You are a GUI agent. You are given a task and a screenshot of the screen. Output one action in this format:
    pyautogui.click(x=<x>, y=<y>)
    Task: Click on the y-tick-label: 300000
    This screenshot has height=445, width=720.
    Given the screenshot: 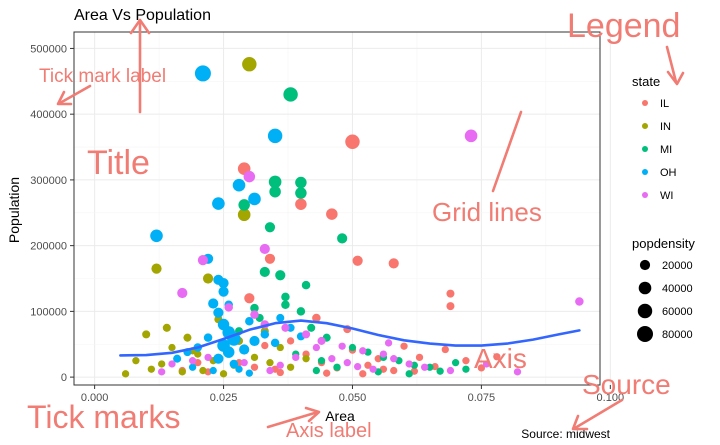 What is the action you would take?
    pyautogui.click(x=48, y=181)
    